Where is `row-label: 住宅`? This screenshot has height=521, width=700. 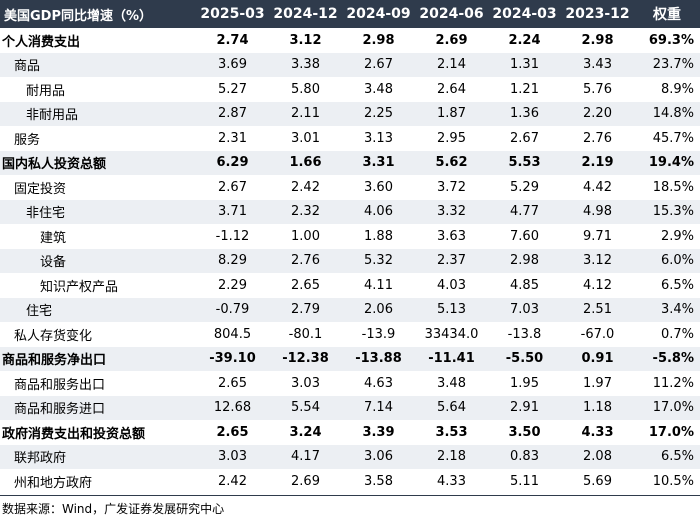
row-label: 住宅 is located at coordinates (39, 312).